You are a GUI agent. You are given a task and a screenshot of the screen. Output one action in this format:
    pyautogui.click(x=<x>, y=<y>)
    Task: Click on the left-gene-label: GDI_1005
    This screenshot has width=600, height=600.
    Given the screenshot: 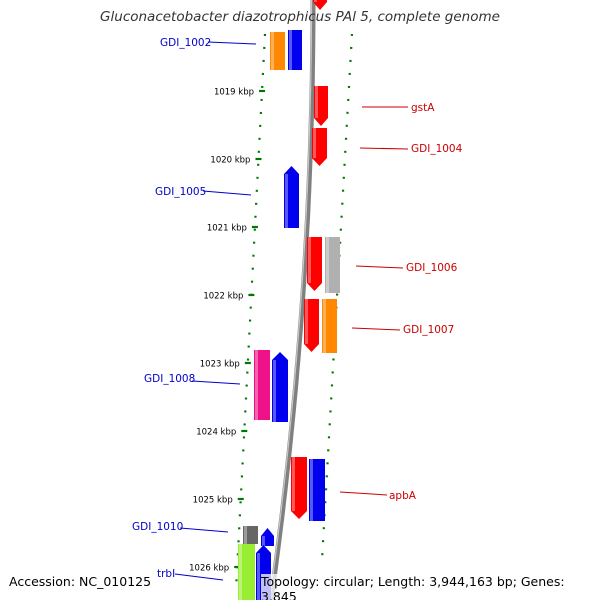 What is the action you would take?
    pyautogui.click(x=180, y=192)
    